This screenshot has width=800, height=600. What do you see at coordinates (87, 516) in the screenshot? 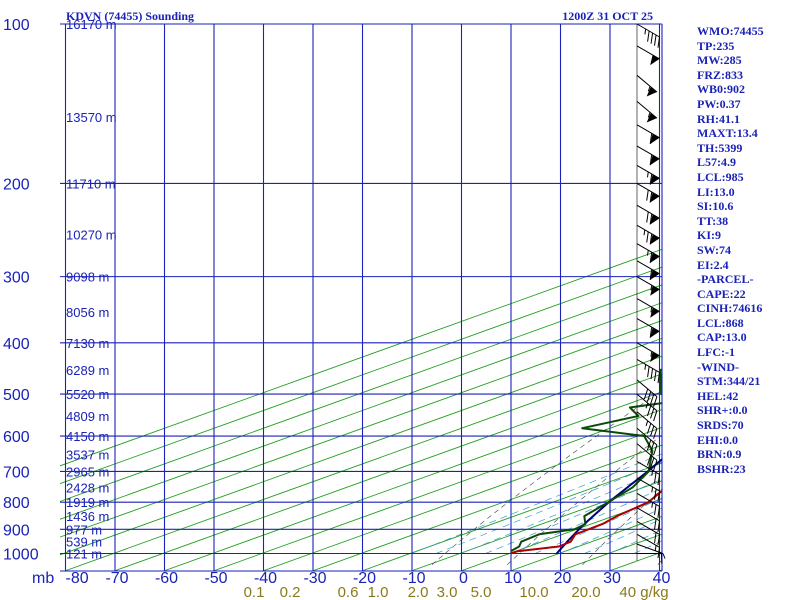
I see `height-label: 1436 m` at bounding box center [87, 516].